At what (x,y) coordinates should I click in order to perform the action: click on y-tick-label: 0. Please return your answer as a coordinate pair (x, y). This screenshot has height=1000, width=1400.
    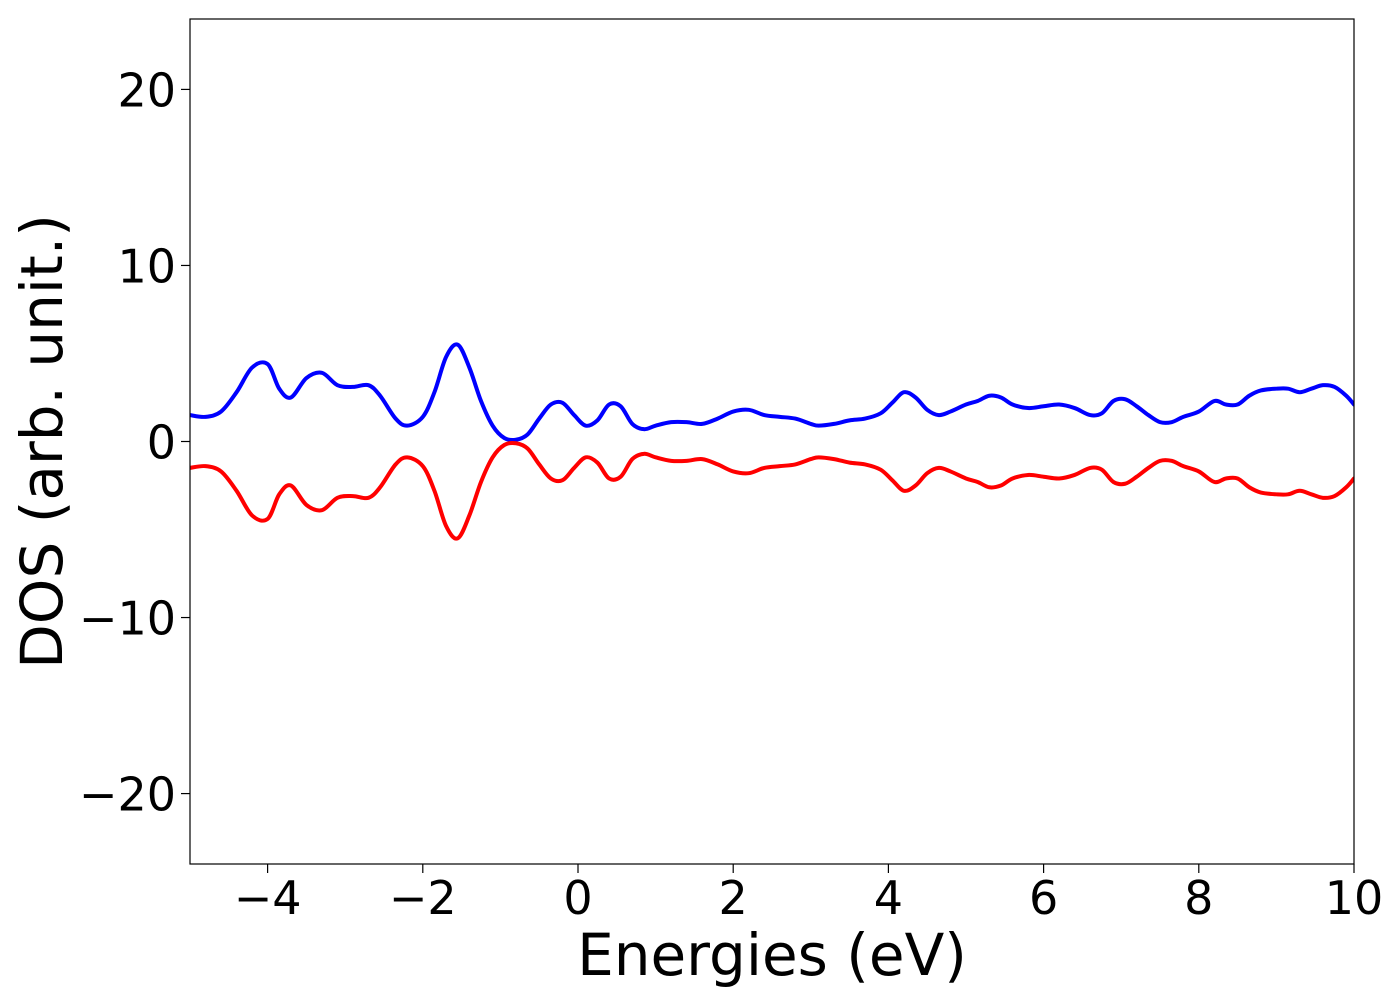
    Looking at the image, I should click on (161, 443).